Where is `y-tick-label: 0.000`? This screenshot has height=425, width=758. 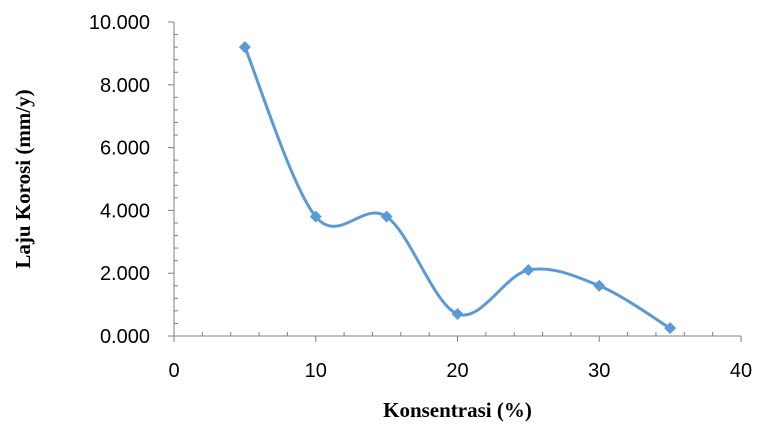
y-tick-label: 0.000 is located at coordinates (125, 337).